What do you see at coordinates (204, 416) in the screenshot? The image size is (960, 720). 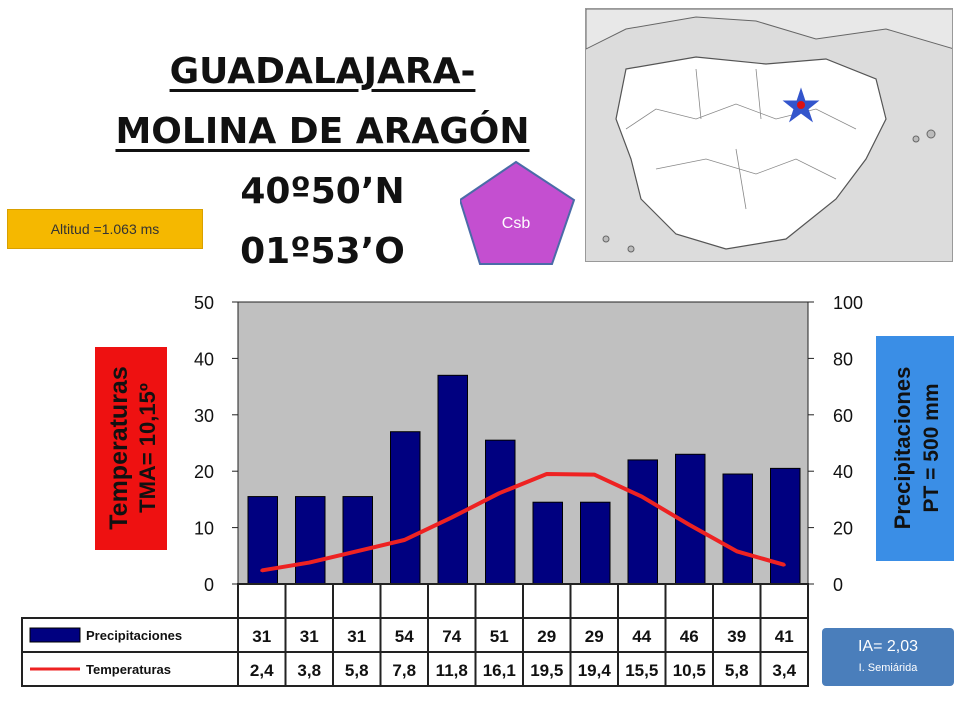 I see `y-left-tick-label: 30` at bounding box center [204, 416].